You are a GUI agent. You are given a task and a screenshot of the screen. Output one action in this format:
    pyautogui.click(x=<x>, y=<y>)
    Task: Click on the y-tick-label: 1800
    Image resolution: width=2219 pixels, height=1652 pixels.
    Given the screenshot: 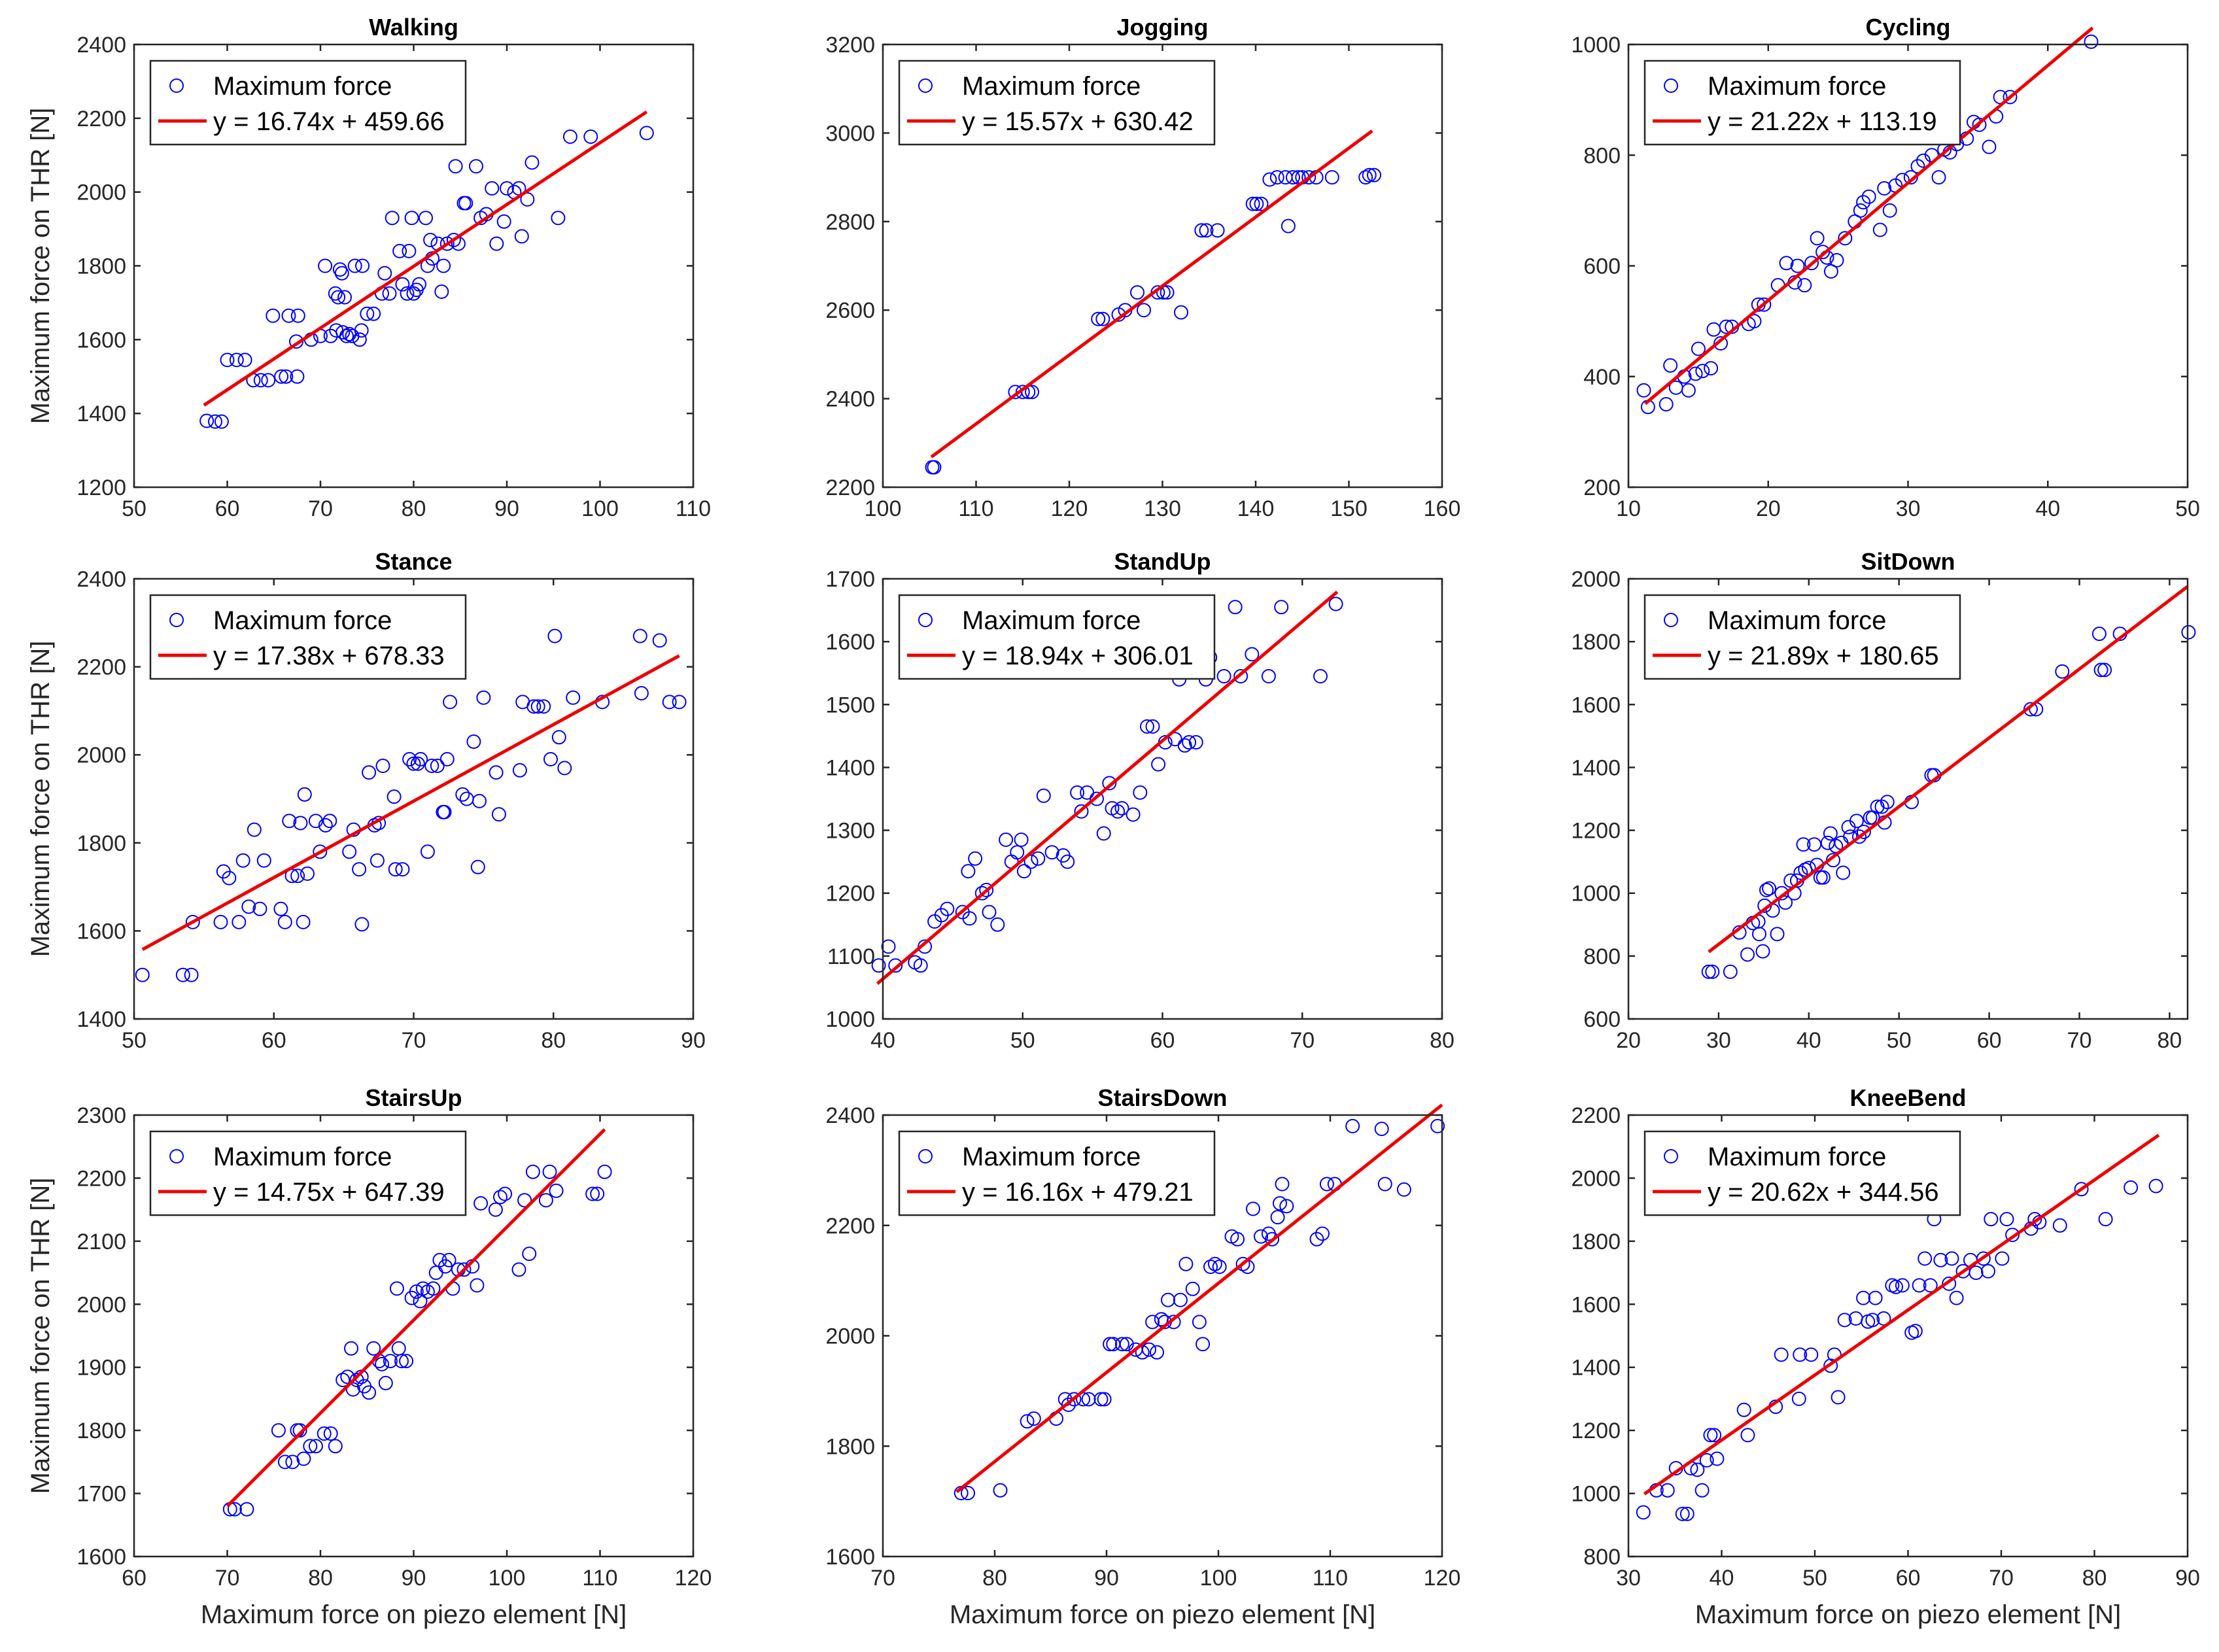 What is the action you would take?
    pyautogui.click(x=850, y=1446)
    